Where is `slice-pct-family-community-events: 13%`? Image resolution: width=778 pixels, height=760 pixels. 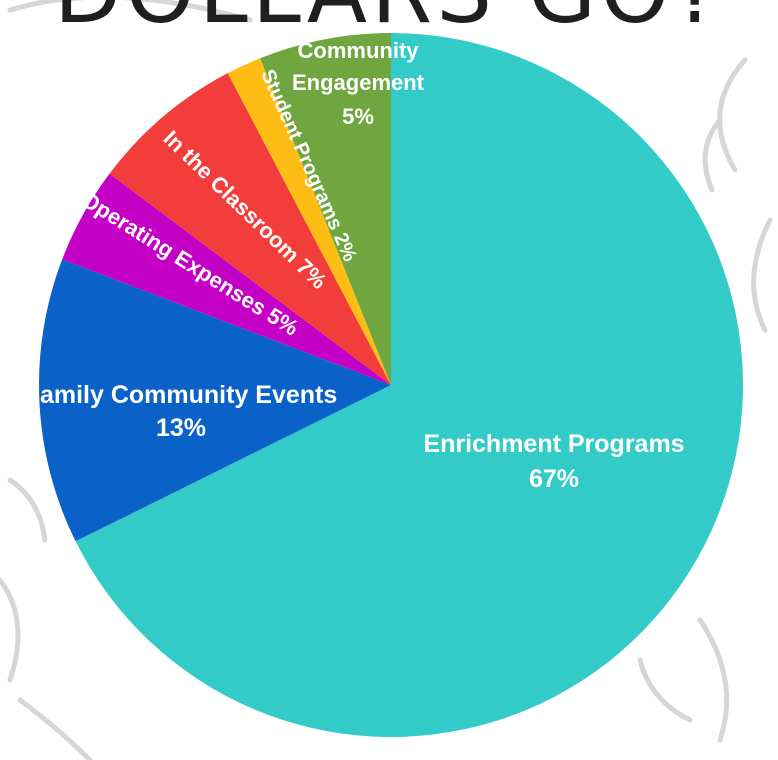
slice-pct-family-community-events: 13% is located at coordinates (181, 428).